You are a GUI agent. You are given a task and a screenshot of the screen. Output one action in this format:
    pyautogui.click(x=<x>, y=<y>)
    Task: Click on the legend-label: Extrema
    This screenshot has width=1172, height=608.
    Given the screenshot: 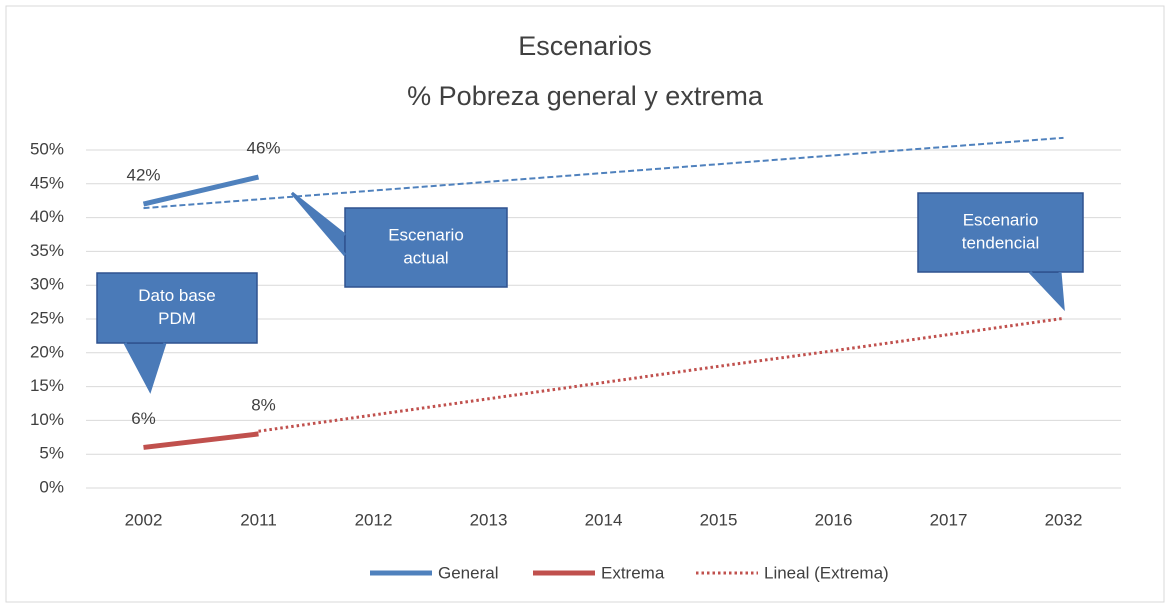 What is the action you would take?
    pyautogui.click(x=633, y=572)
    